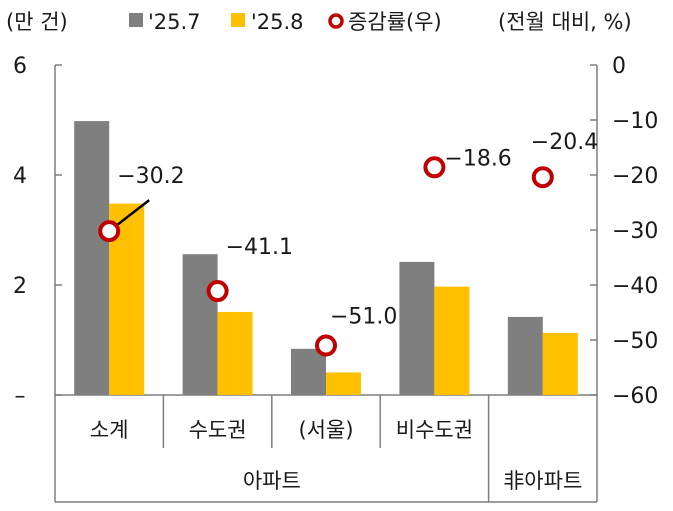 The width and height of the screenshot is (673, 511). What do you see at coordinates (635, 396) in the screenshot?
I see `right-tick-label: −60` at bounding box center [635, 396].